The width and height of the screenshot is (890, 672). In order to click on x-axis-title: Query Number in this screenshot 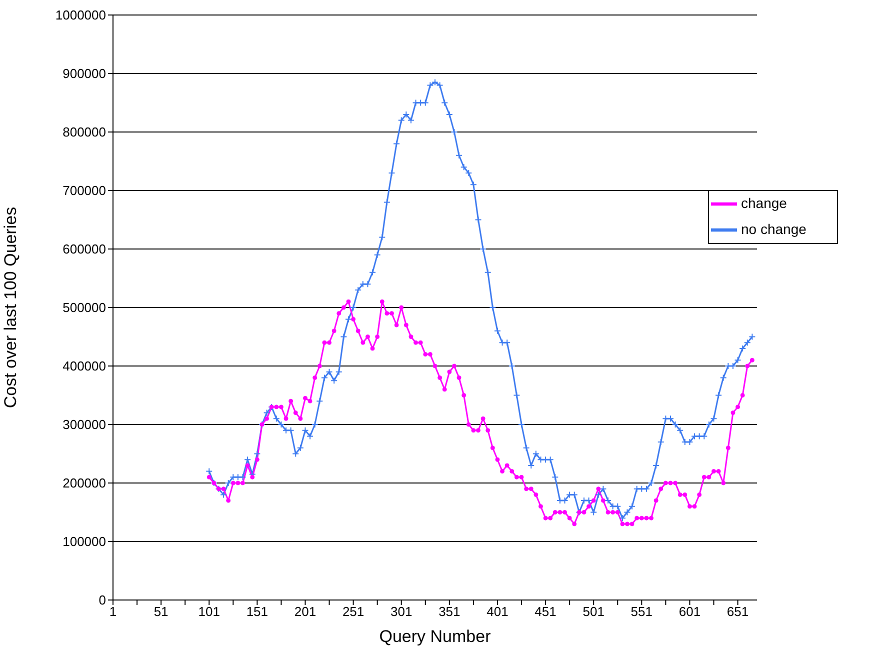, I will do `click(435, 636)`.